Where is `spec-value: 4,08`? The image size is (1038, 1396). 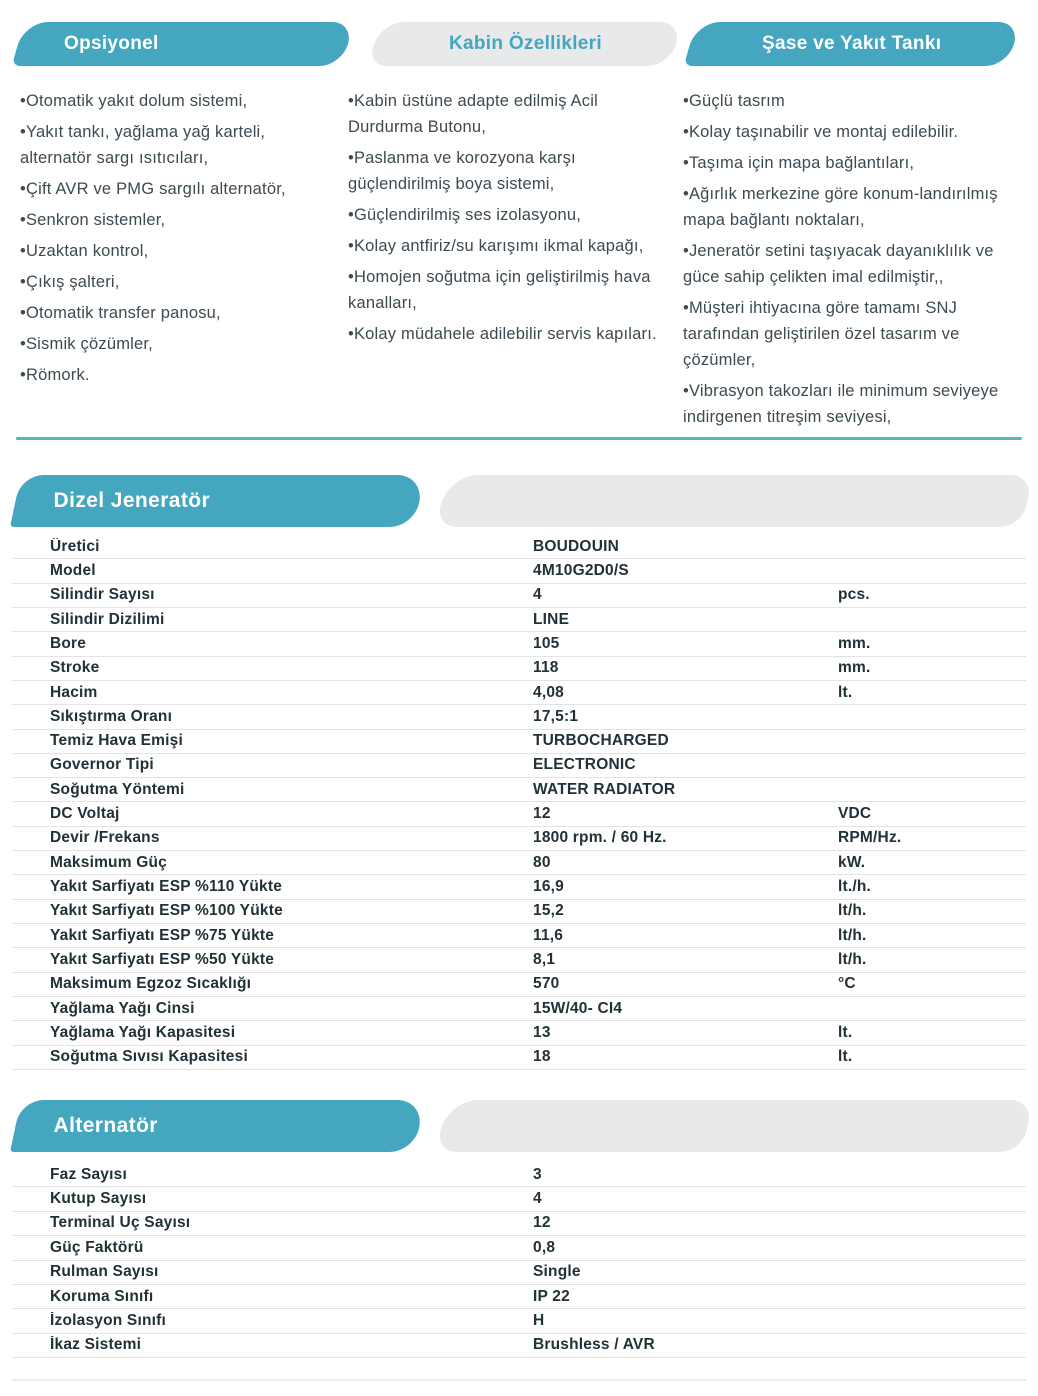 spec-value: 4,08 is located at coordinates (548, 692).